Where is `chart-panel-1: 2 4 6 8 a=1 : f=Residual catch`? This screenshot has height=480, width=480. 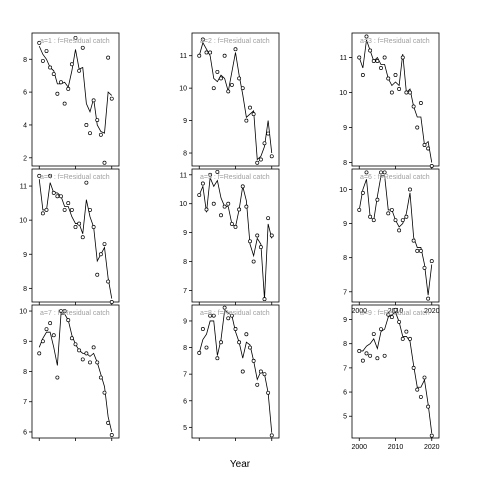
chart-panel-1: 2 4 6 8 a=1 : f=Residual catch is located at coordinates (71, 100).